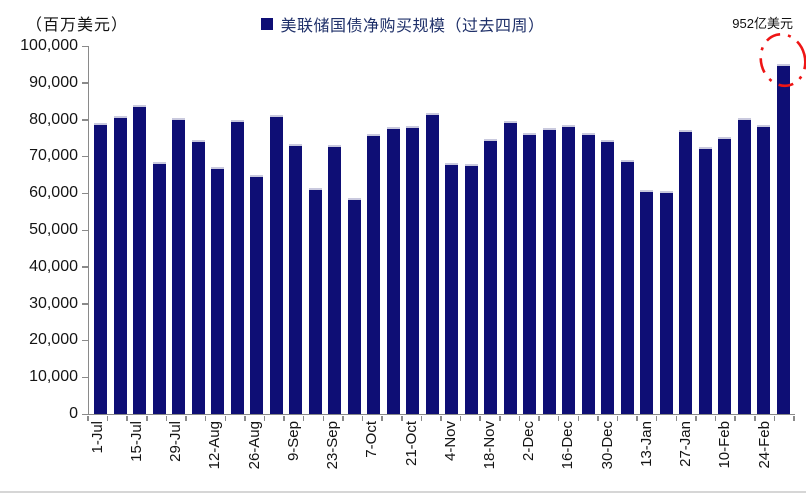  What do you see at coordinates (403, 492) in the screenshot?
I see `bottom-divider` at bounding box center [403, 492].